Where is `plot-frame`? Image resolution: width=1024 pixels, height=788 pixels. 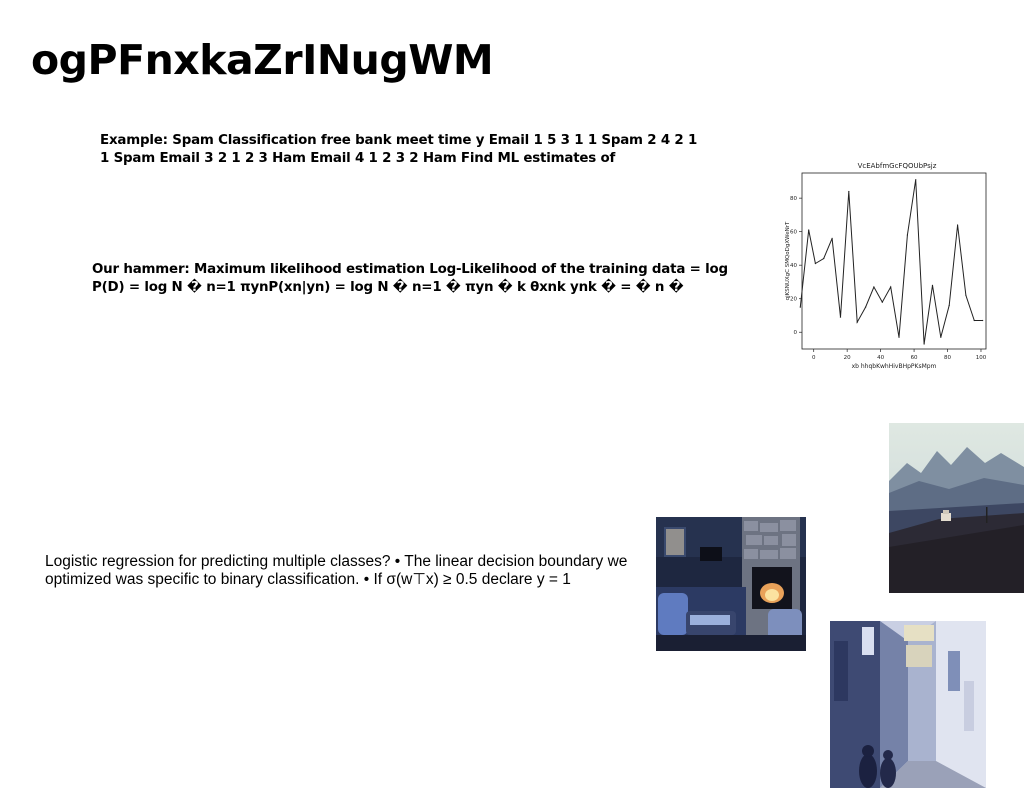 plot-frame is located at coordinates (894, 261).